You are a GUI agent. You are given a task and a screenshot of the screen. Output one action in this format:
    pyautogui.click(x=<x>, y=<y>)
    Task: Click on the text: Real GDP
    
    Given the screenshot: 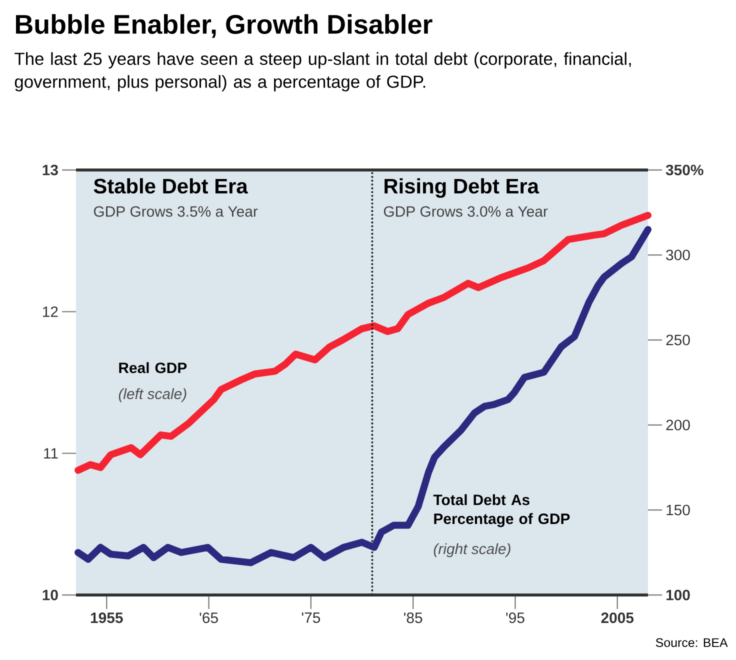 What is the action you would take?
    pyautogui.click(x=153, y=368)
    